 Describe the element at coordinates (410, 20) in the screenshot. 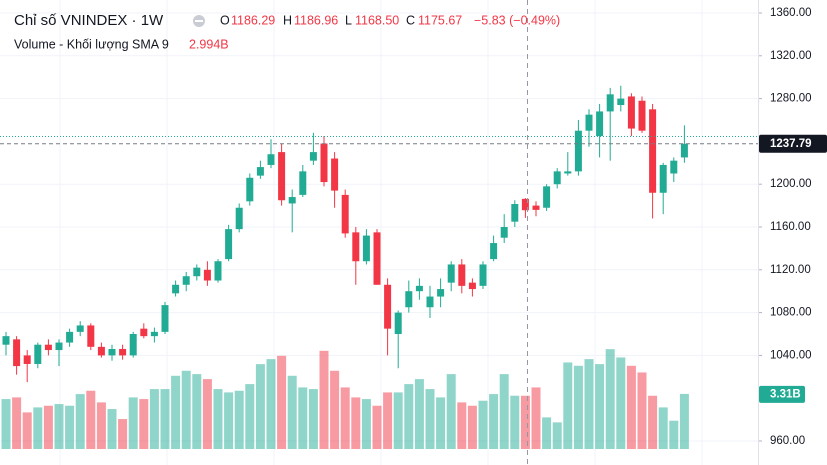

I see `ohlc-key: C` at that location.